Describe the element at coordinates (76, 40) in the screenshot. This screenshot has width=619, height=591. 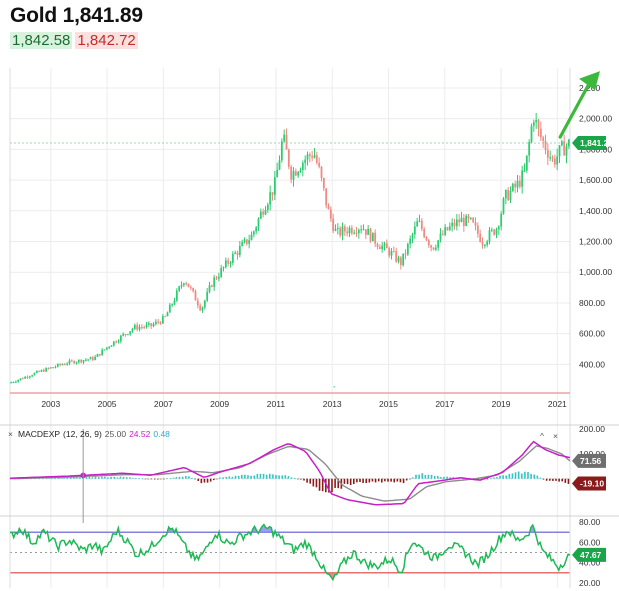
I see `bid-ask-row: 1,842.58 1,842.72` at that location.